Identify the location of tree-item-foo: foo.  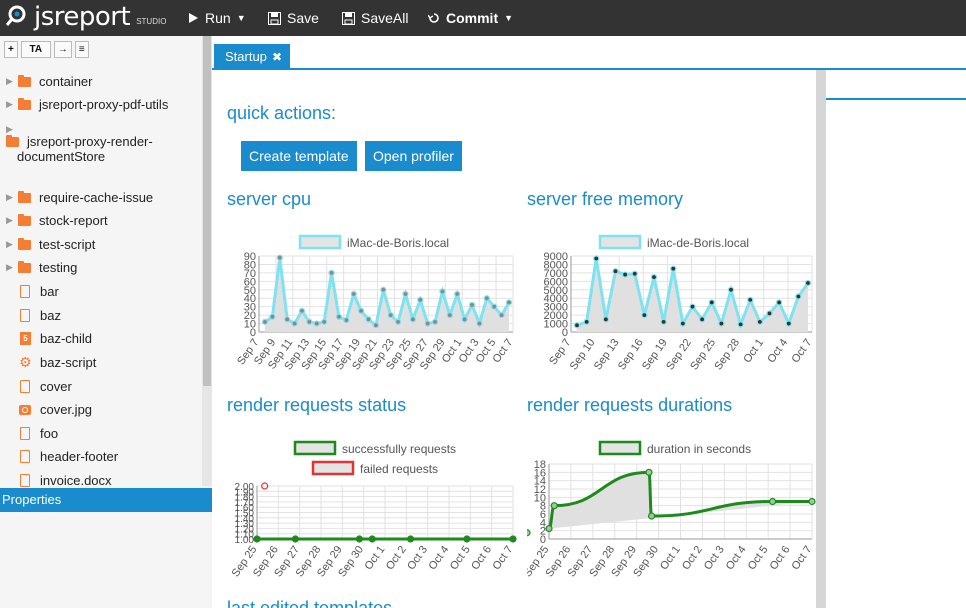
(32, 433).